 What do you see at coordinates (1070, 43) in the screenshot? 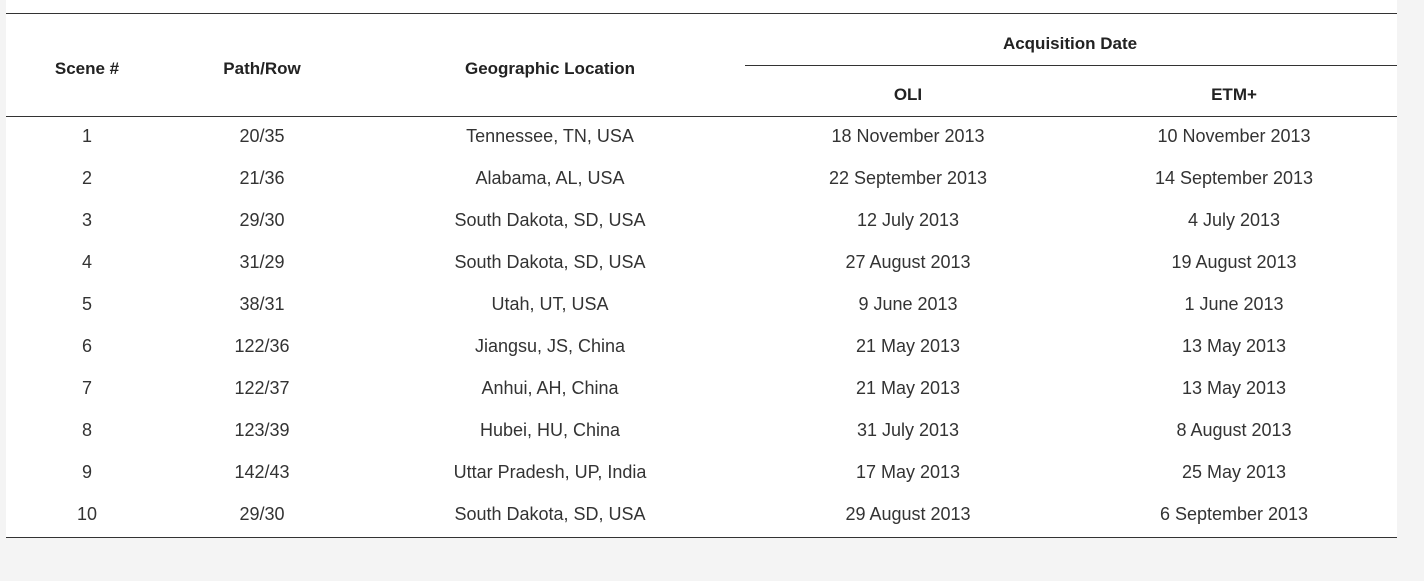
I see `header-acquisition-date: Acquisition Date` at bounding box center [1070, 43].